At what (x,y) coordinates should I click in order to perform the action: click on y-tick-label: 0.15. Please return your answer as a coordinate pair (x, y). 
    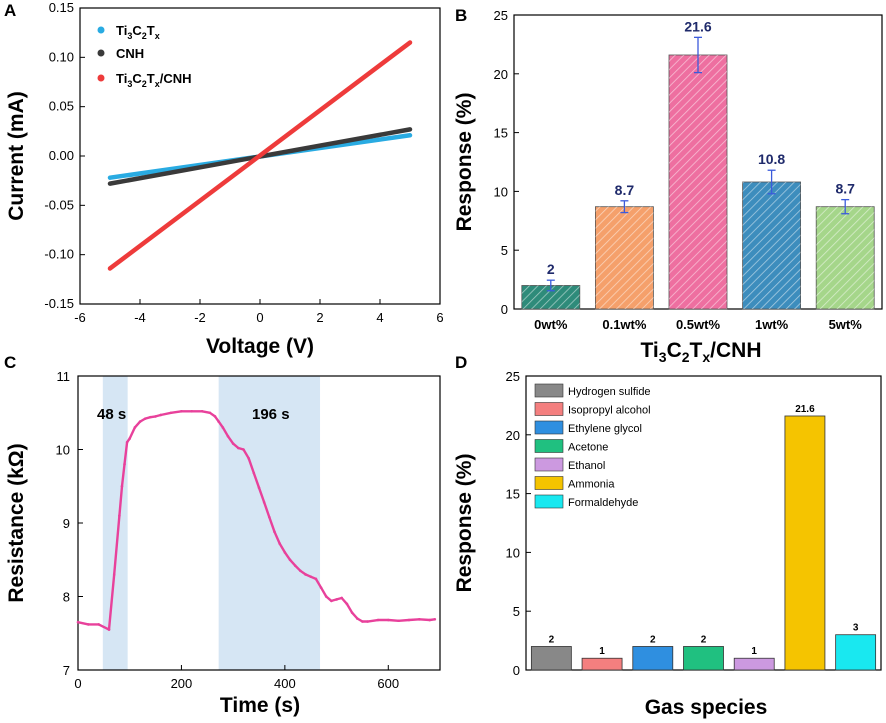
    Looking at the image, I should click on (61, 7).